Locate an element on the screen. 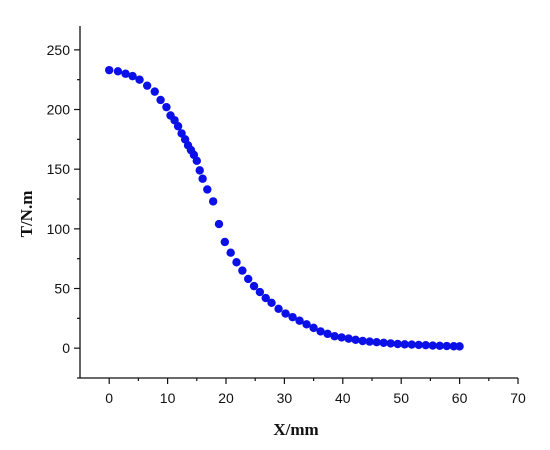 This screenshot has width=550, height=450. y-ticks: 0 50 100 150 200 250 is located at coordinates (63, 210).